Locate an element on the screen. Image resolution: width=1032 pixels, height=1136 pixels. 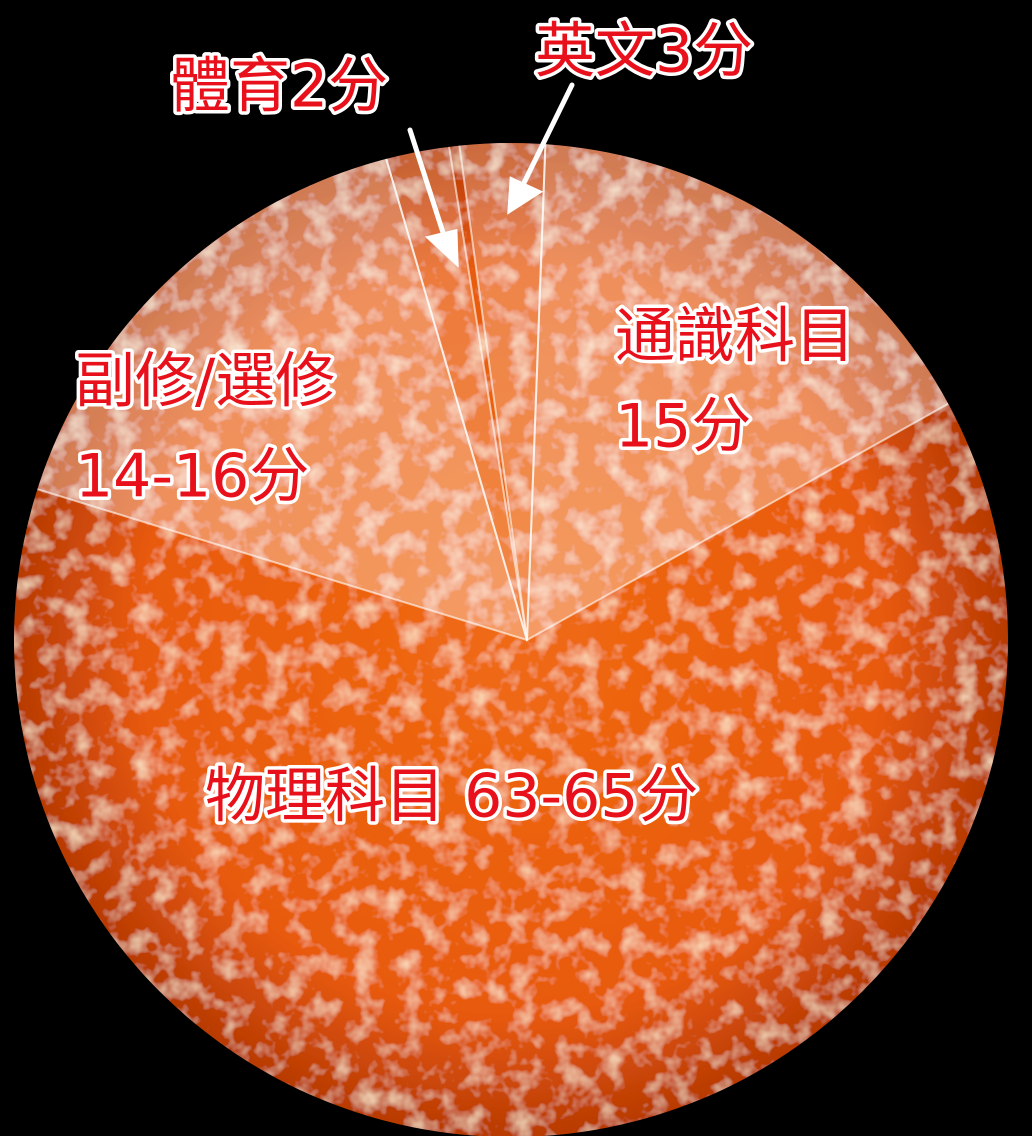
wedge-pe is located at coordinates (387, 392).